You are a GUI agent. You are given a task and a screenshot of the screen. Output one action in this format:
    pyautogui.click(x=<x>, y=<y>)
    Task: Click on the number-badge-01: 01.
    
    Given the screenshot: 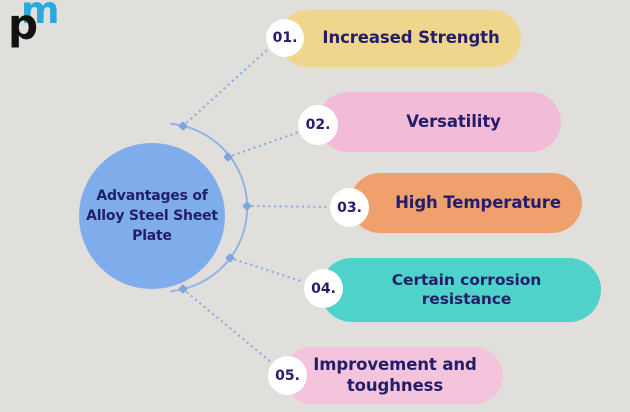 What is the action you would take?
    pyautogui.click(x=285, y=38)
    